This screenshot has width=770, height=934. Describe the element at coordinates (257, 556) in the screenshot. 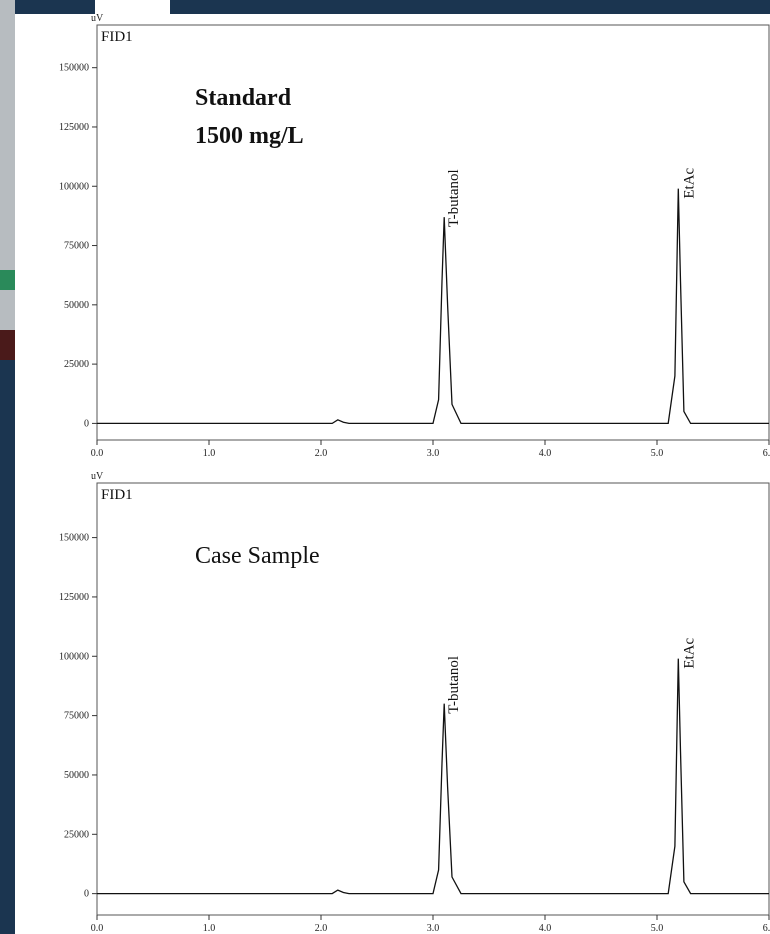

I see `sample-title: Case Sample` at that location.